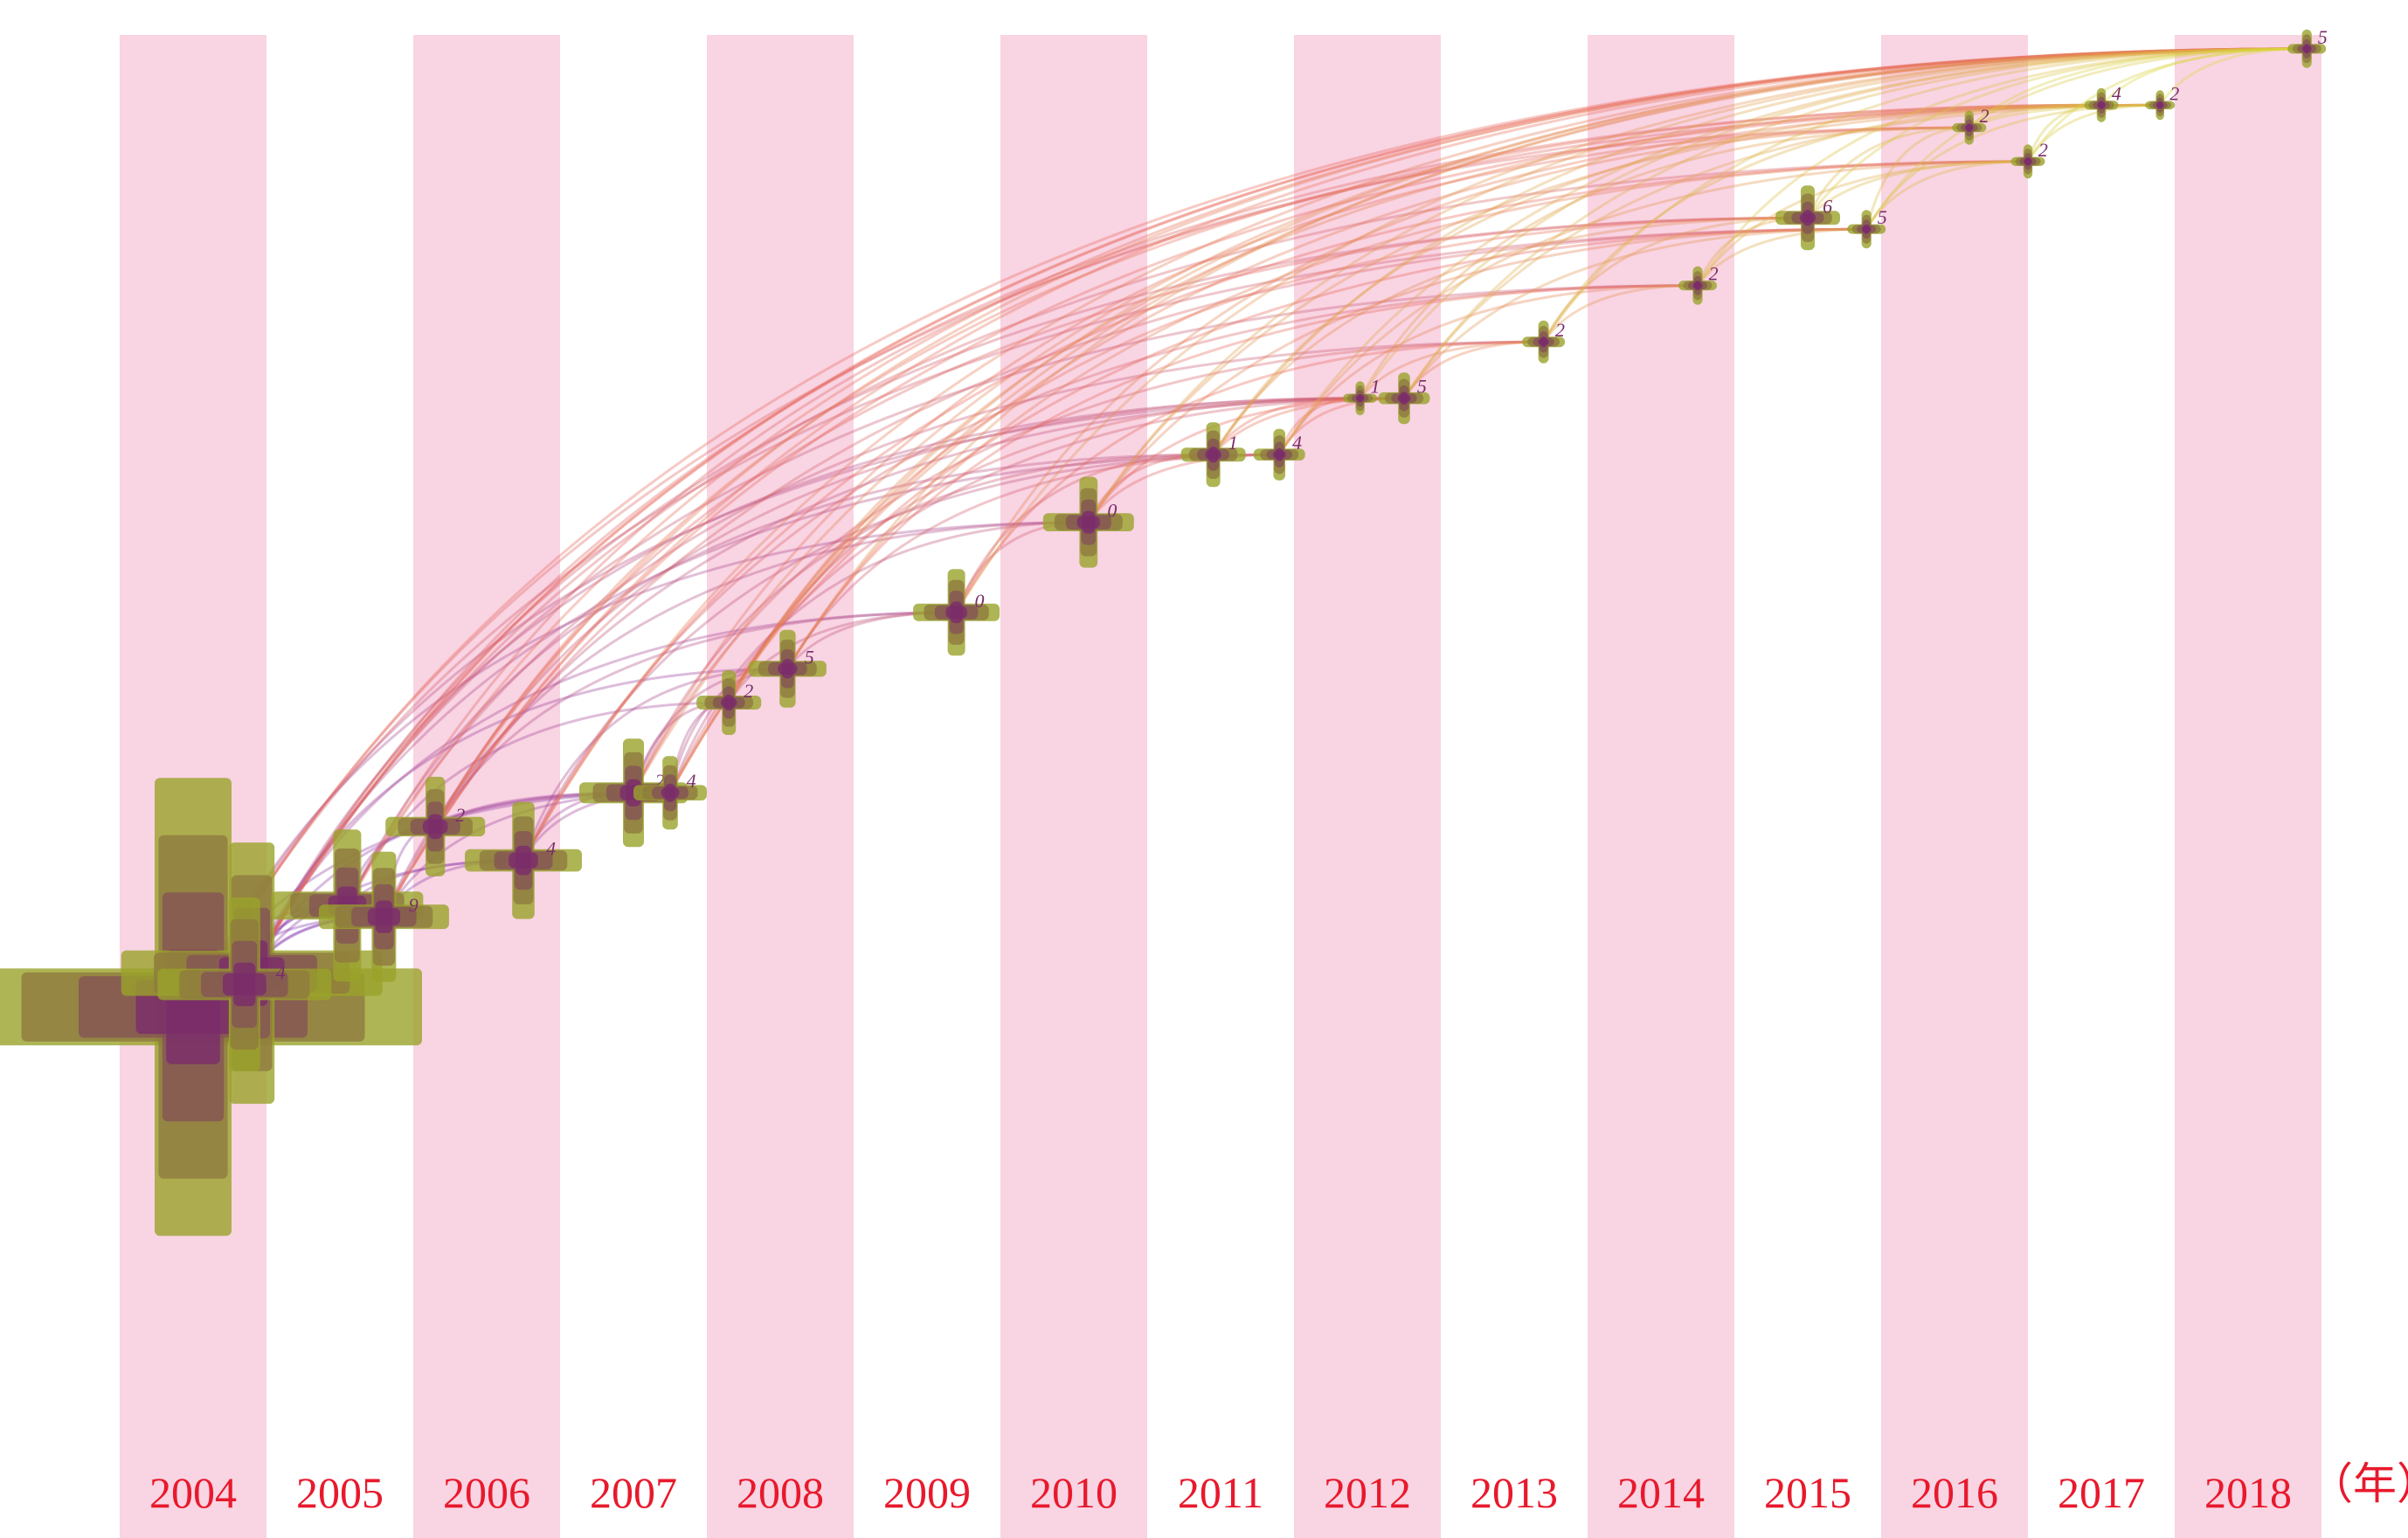 Image resolution: width=2408 pixels, height=1538 pixels. Describe the element at coordinates (633, 1493) in the screenshot. I see `year-label-2007: 2007` at that location.